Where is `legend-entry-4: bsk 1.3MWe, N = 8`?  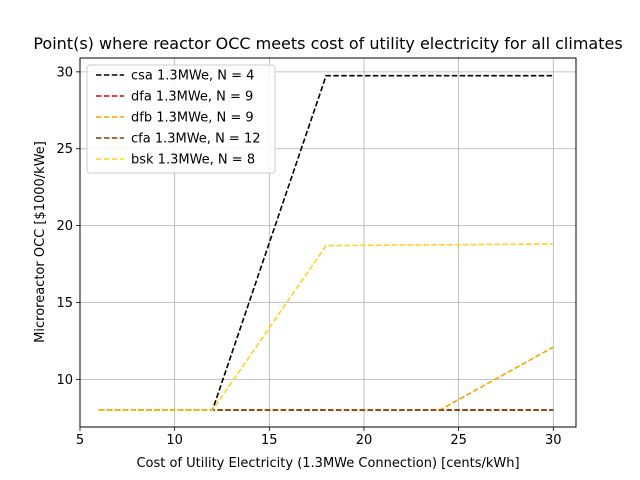 legend-entry-4: bsk 1.3MWe, N = 8 is located at coordinates (193, 160).